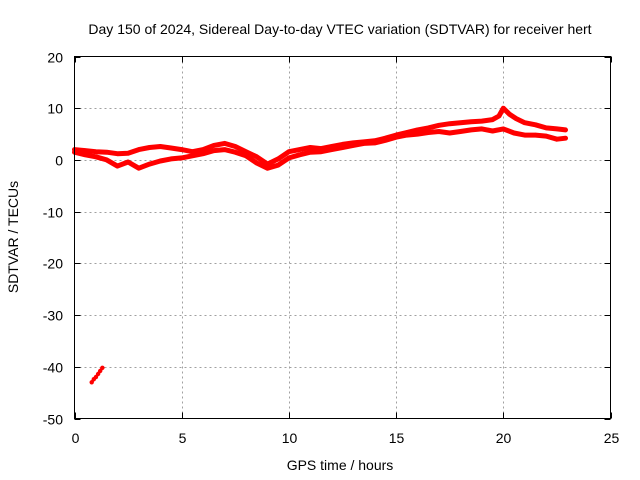 The width and height of the screenshot is (640, 480). What do you see at coordinates (13, 237) in the screenshot?
I see `y-axis-title: SDTVAR / TECUs` at bounding box center [13, 237].